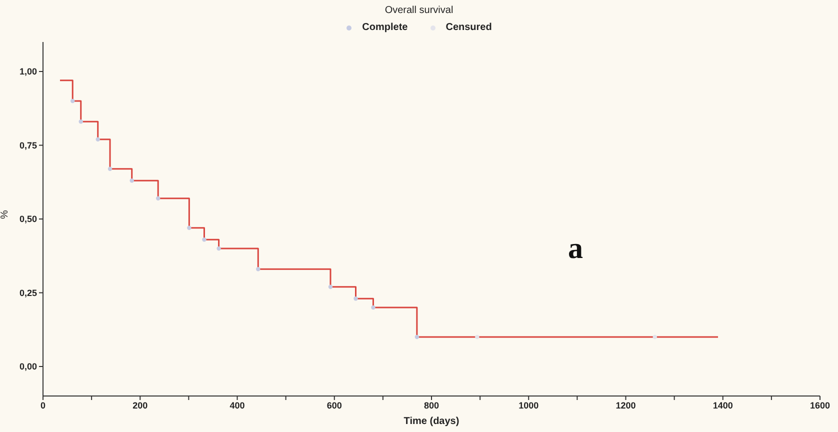 This screenshot has height=432, width=838. I want to click on x-axis-title: Time (days), so click(432, 421).